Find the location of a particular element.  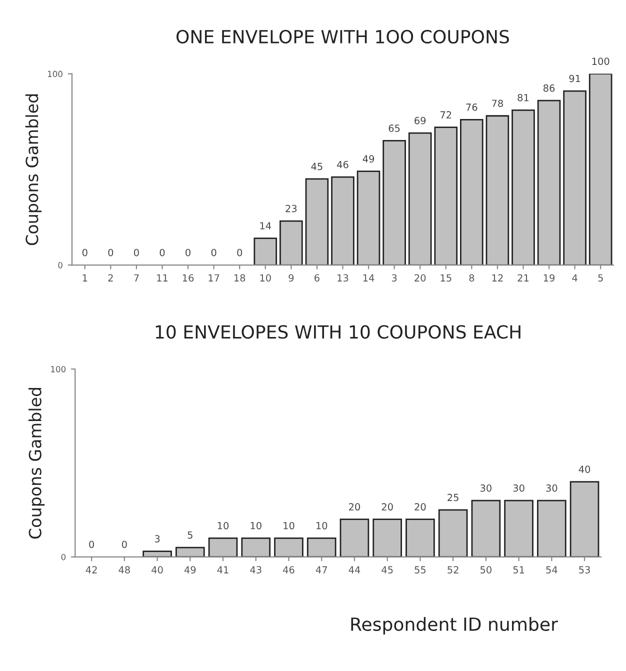

x-tick-label: 53 is located at coordinates (584, 570).